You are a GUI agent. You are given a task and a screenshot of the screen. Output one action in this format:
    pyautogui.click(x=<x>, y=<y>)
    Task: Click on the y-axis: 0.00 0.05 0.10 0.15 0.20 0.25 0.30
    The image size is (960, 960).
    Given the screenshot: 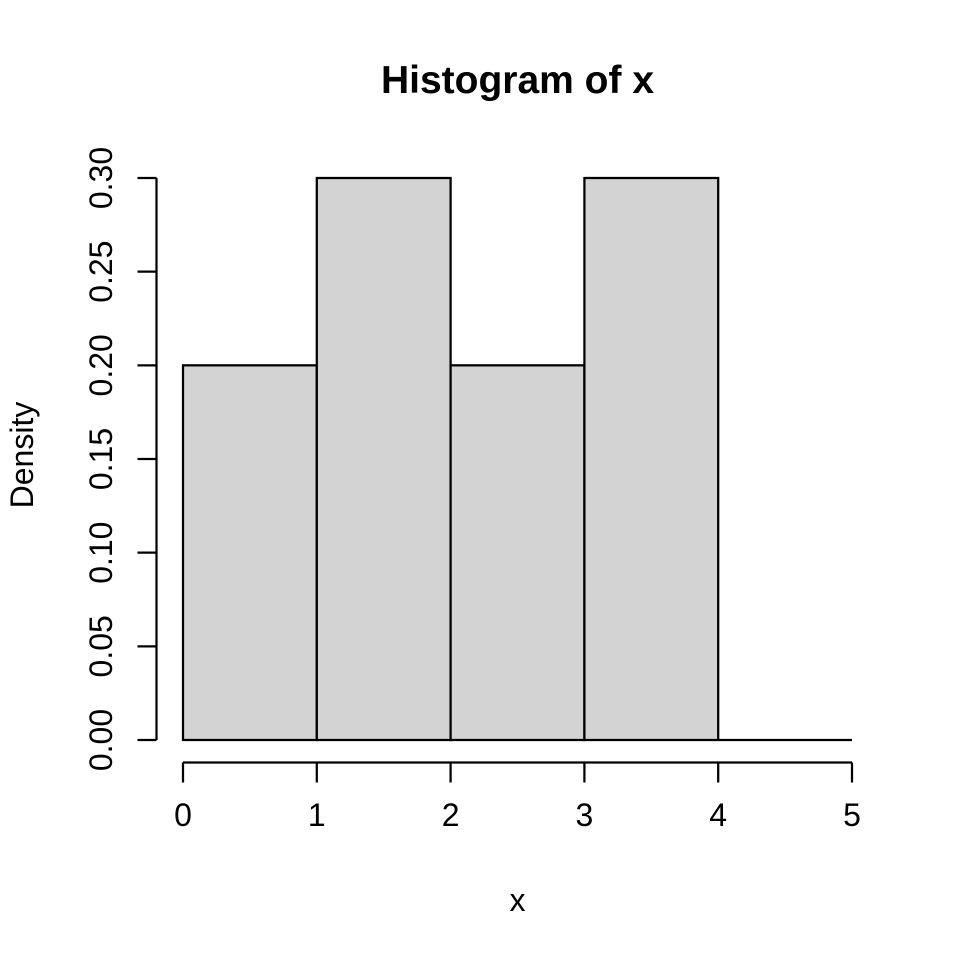 What is the action you would take?
    pyautogui.click(x=120, y=459)
    